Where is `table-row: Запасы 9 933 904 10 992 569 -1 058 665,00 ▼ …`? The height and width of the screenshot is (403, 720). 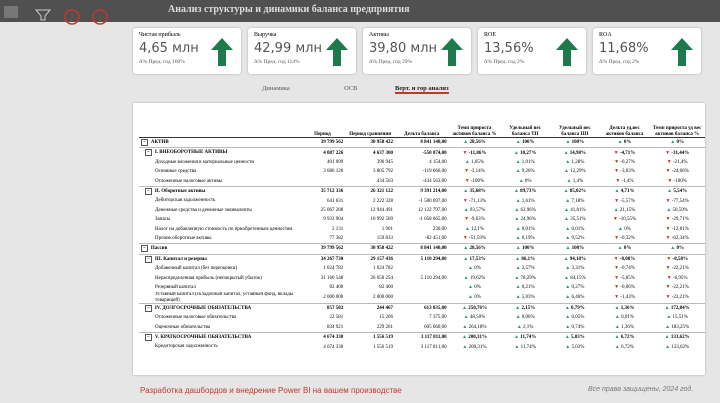 table-row: Запасы 9 933 904 10 992 569 -1 058 665,00 ▼ … is located at coordinates (422, 219).